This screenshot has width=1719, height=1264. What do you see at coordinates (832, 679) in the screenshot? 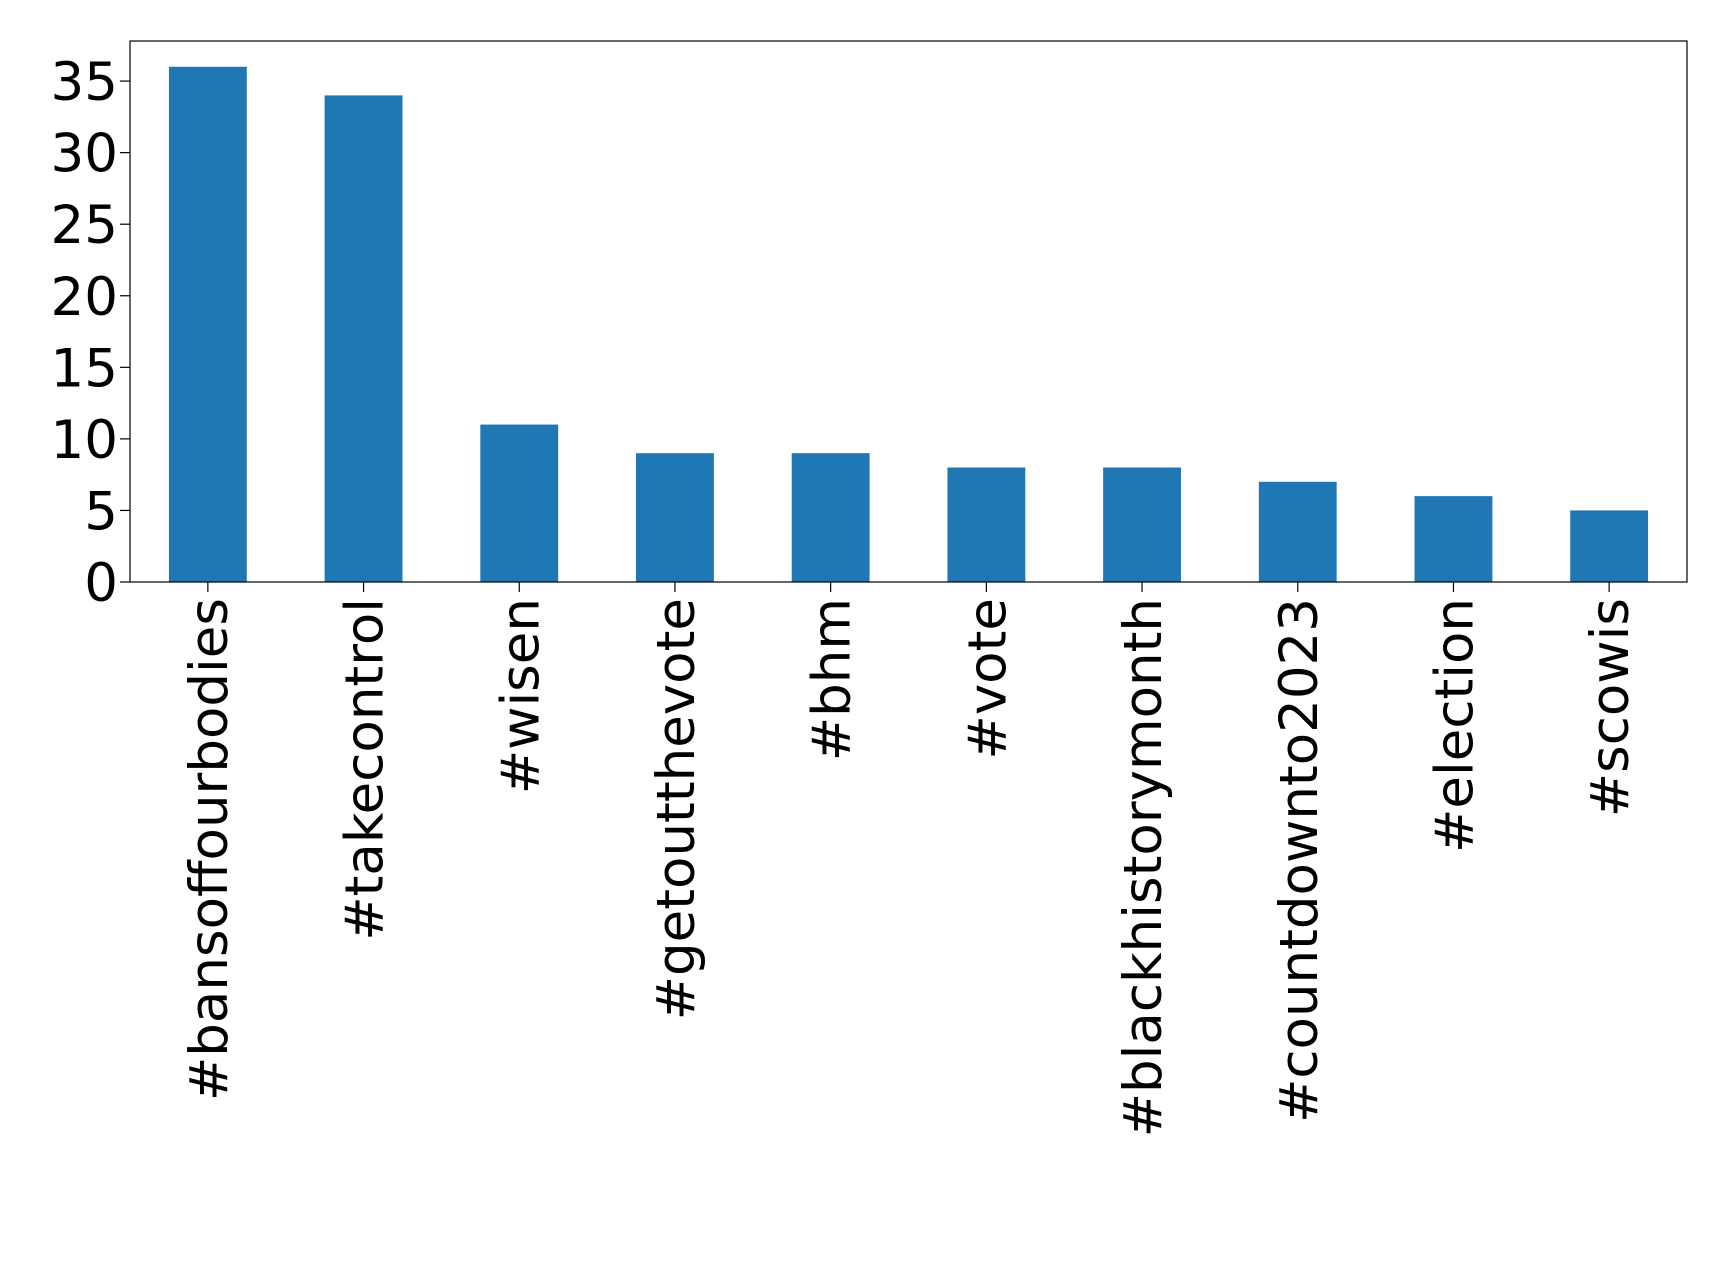
I see `x-tick-label: #bhm` at bounding box center [832, 679].